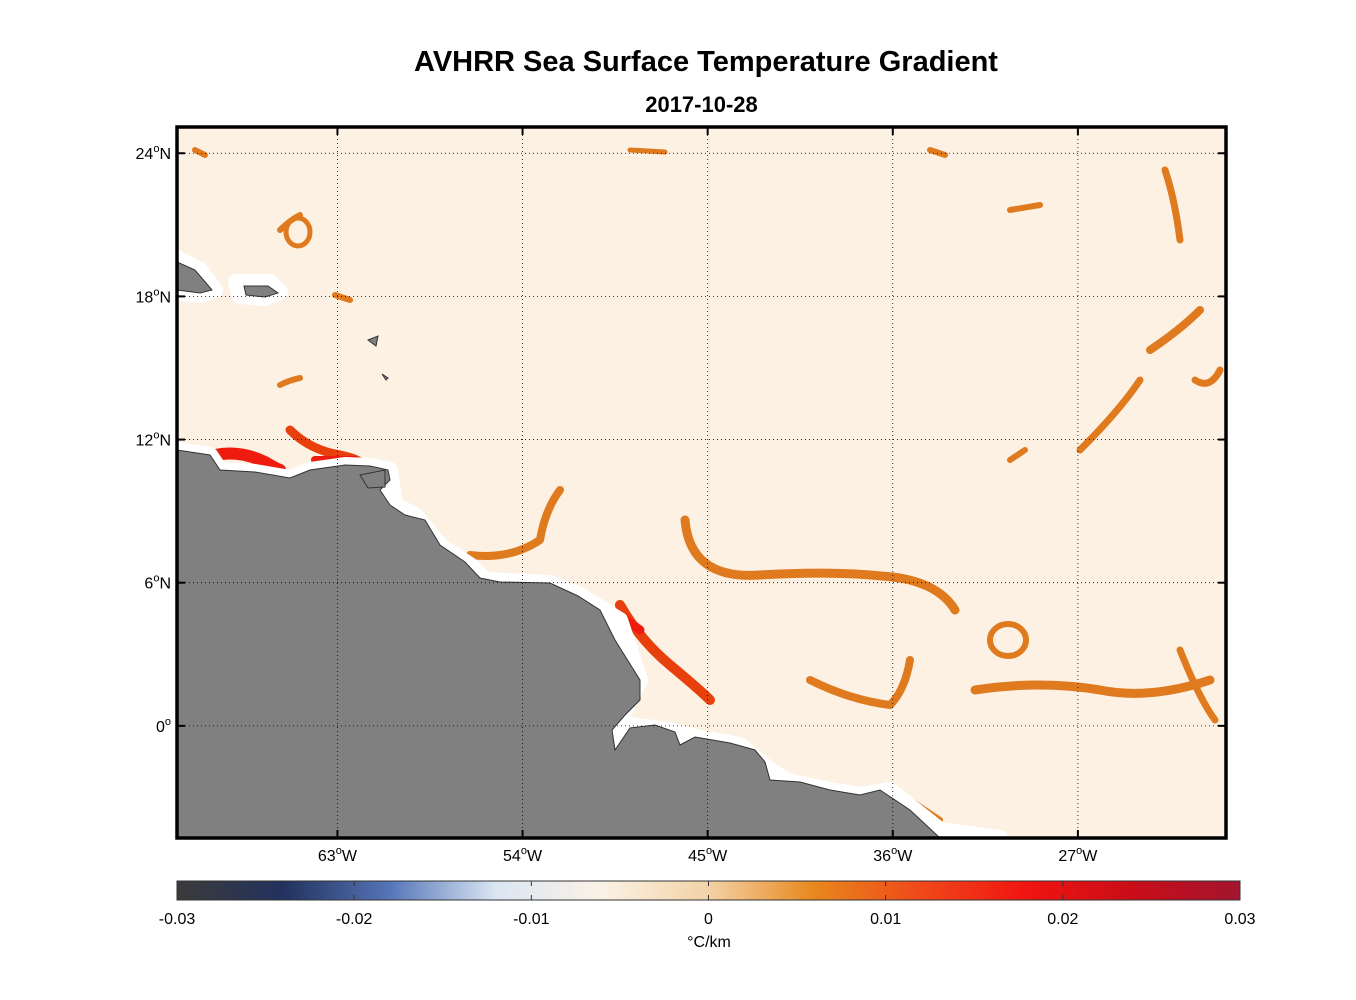 The image size is (1356, 1000). I want to click on trinidad, so click(372, 479).